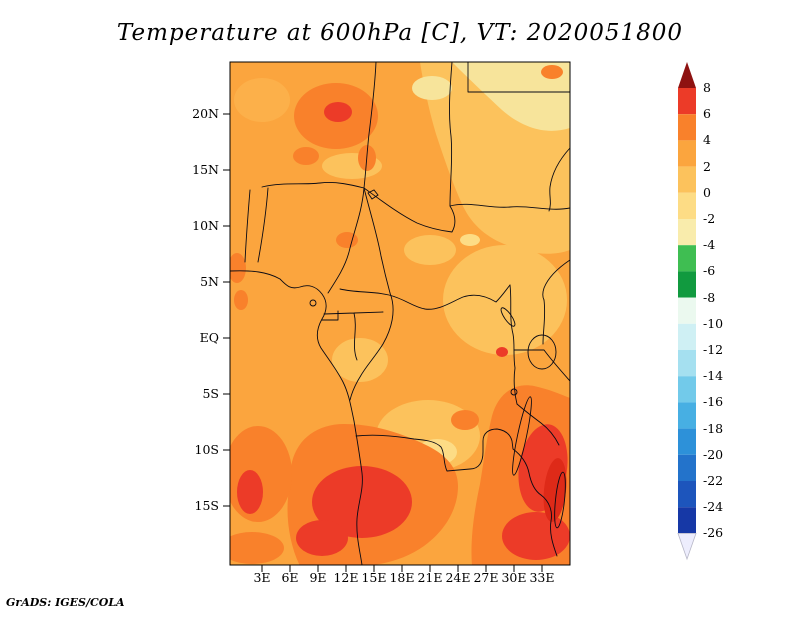  What do you see at coordinates (713, 401) in the screenshot?
I see `legend-tick-label: -16` at bounding box center [713, 401].